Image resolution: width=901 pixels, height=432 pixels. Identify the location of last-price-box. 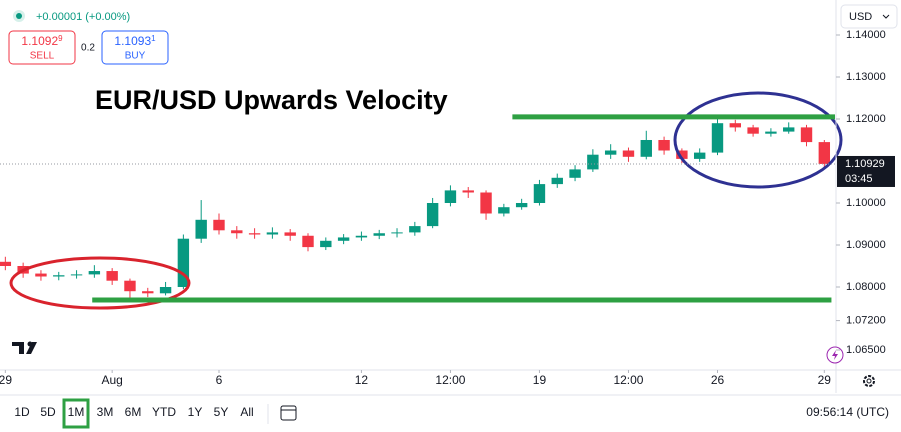
(866, 171).